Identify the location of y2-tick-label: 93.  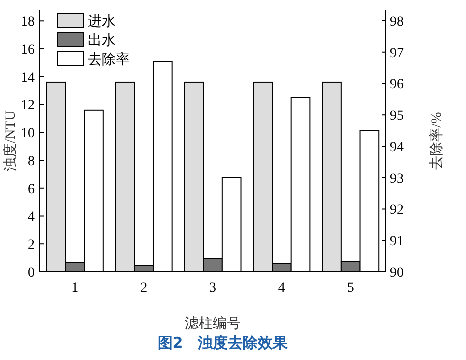
(397, 179).